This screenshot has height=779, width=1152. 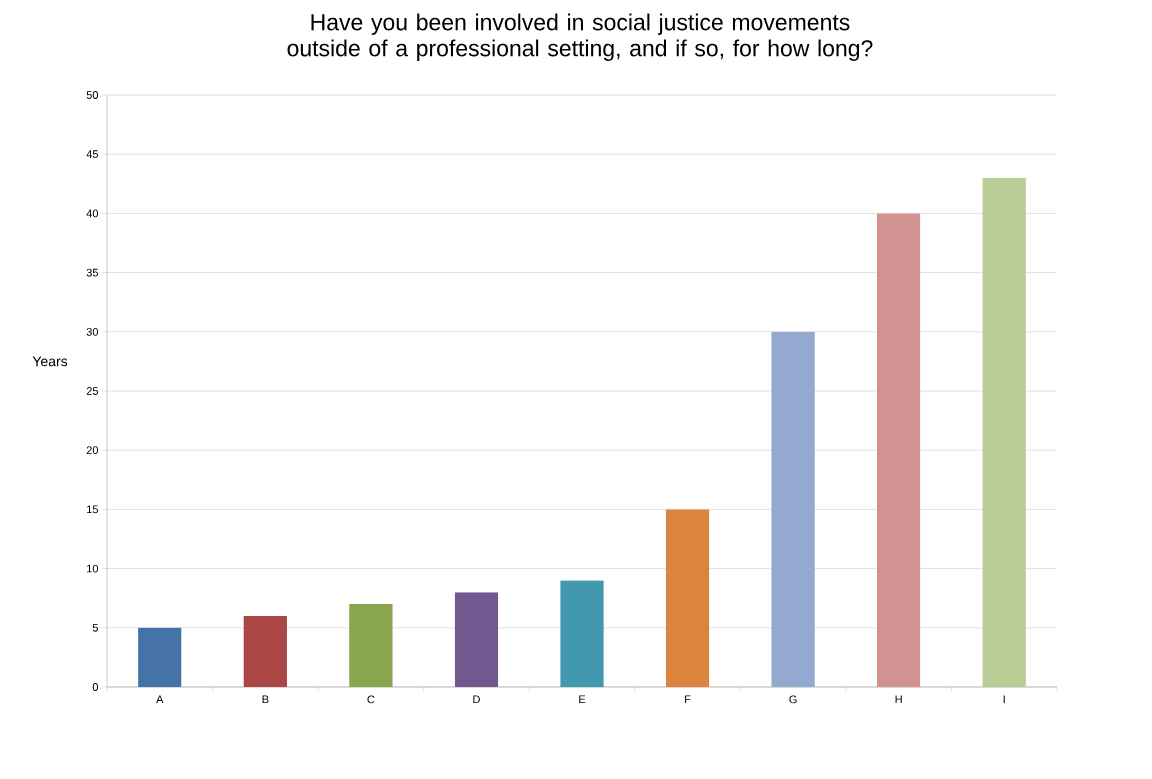 What do you see at coordinates (92, 154) in the screenshot?
I see `y-tick-label: 45` at bounding box center [92, 154].